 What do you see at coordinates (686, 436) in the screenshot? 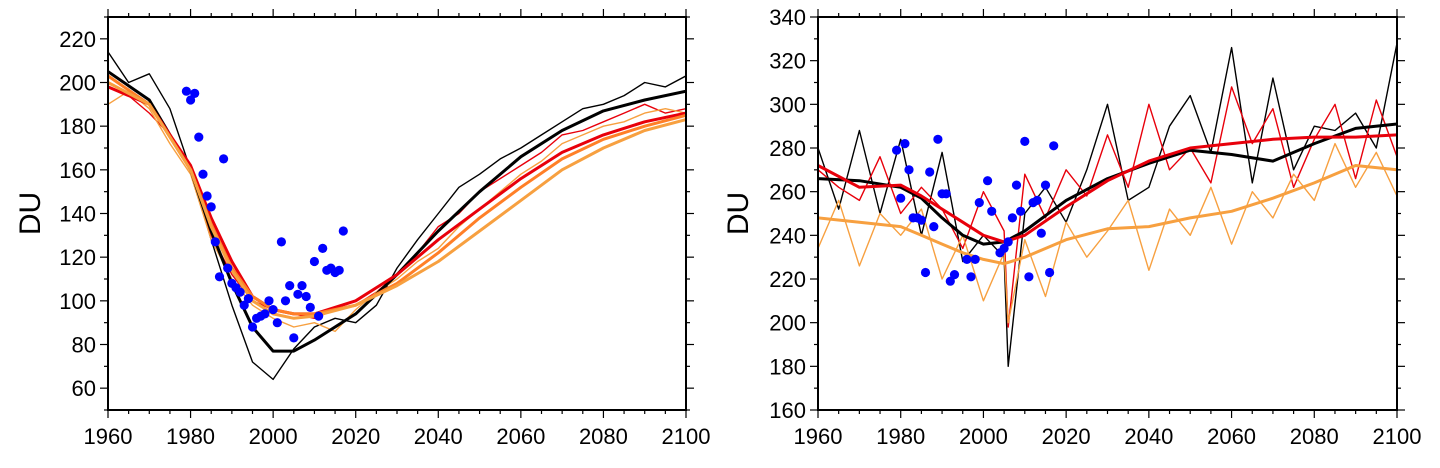
I see `x-tick-label: 2100` at bounding box center [686, 436].